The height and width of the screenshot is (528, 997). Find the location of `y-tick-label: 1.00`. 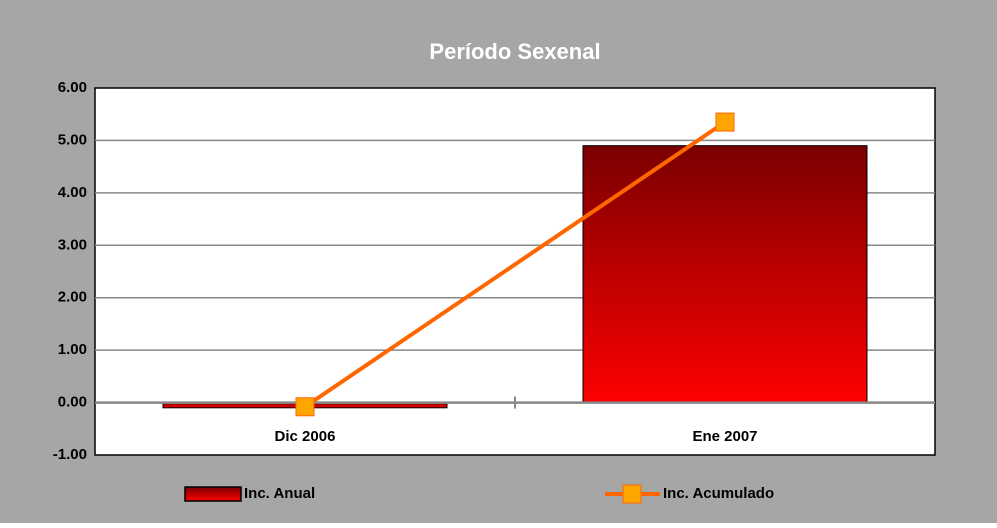

y-tick-label: 1.00 is located at coordinates (72, 349).